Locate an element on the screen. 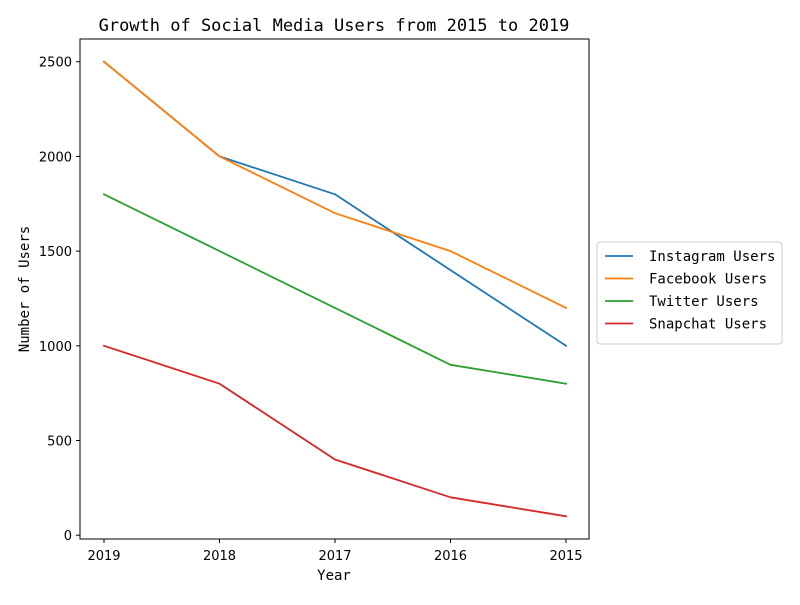 This screenshot has width=800, height=605. y-axis-ticks: 0 500 1000 1500 2000 2500 is located at coordinates (59, 300).